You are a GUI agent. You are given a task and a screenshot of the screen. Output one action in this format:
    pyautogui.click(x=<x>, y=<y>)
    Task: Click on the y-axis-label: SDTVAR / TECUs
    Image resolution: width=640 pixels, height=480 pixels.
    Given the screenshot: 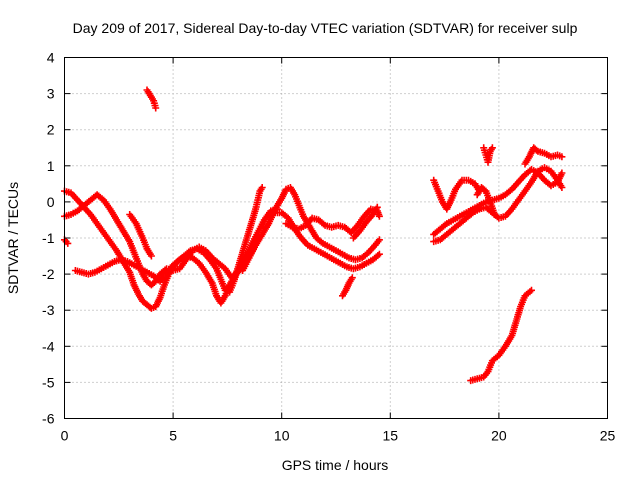 What is the action you would take?
    pyautogui.click(x=13, y=238)
    